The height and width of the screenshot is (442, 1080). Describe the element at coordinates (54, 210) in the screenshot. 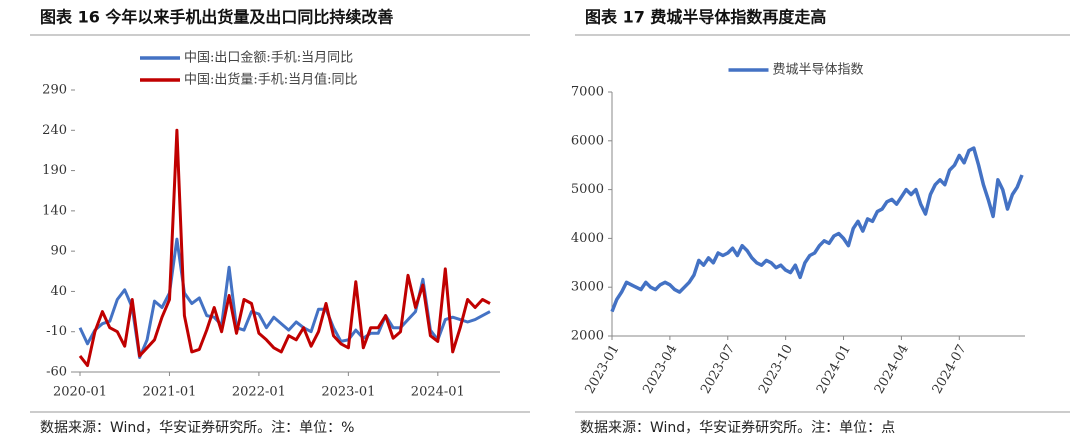

I see `y-tick-label: 140` at that location.